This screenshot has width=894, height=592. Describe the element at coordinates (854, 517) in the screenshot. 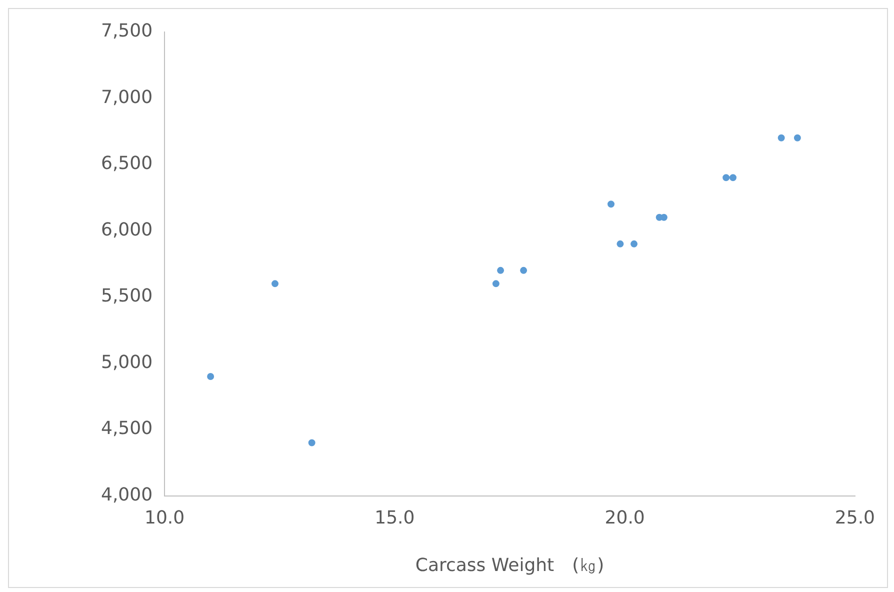

I see `x-tick-label: 25.0` at that location.